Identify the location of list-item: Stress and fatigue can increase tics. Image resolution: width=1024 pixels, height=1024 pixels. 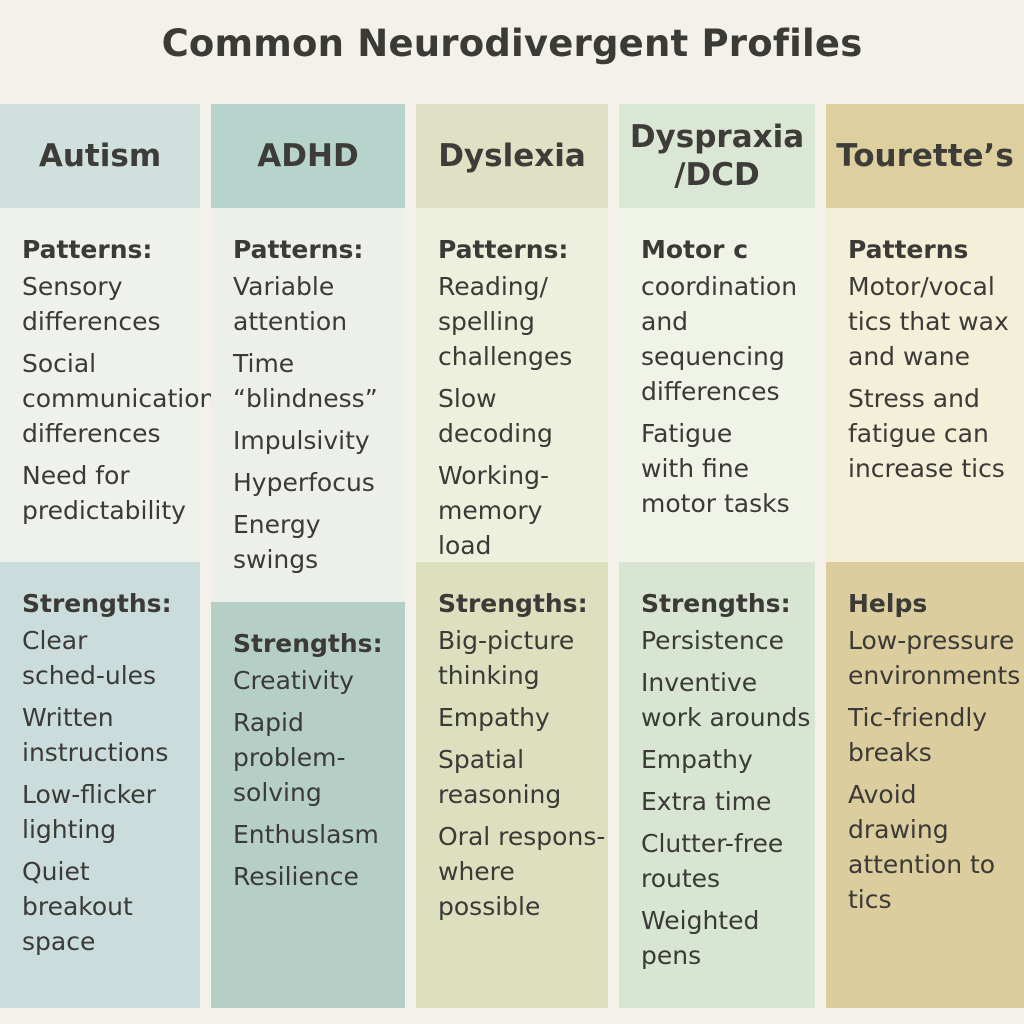
(926, 433).